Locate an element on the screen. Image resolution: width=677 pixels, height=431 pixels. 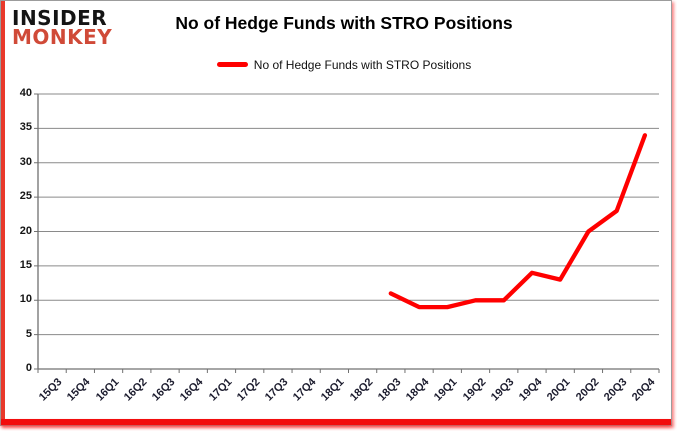
y-axis-tick-label: 0 is located at coordinates (28, 368).